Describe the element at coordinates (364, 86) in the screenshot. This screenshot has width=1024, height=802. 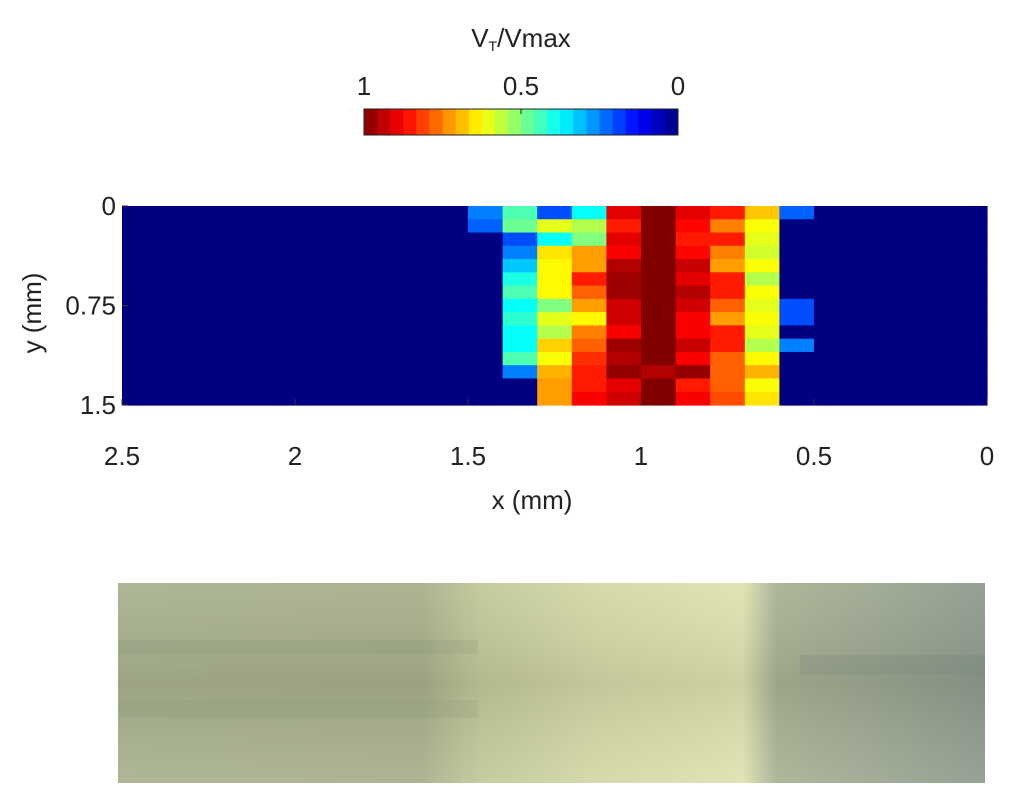
I see `colorbar-tick-label: 1` at that location.